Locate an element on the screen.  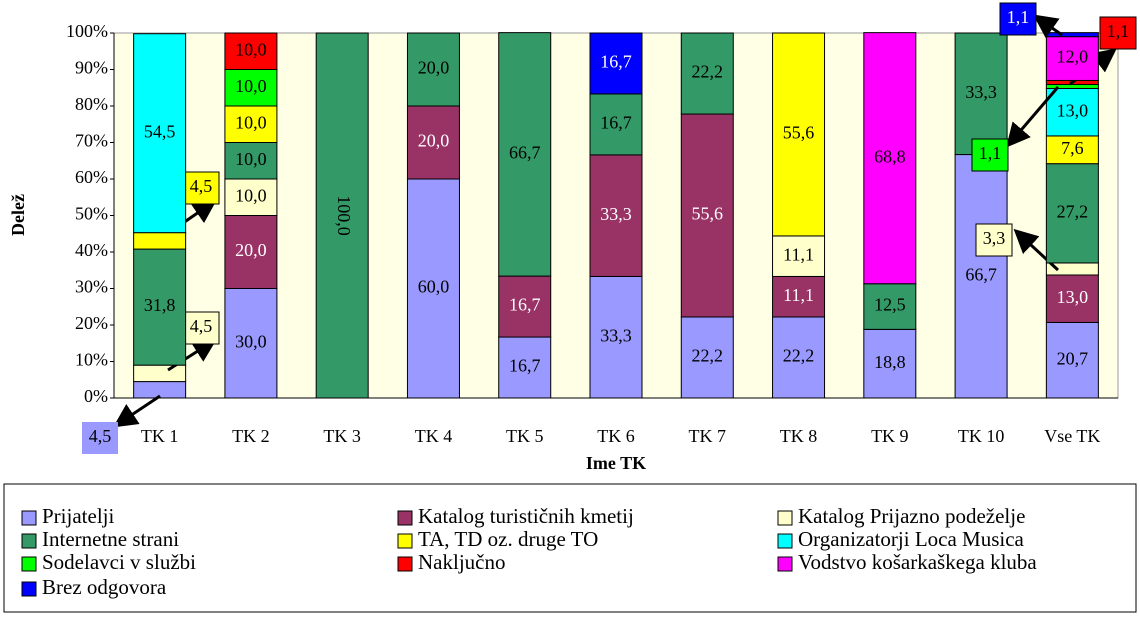
legend-label: Internetne strani is located at coordinates (110, 539).